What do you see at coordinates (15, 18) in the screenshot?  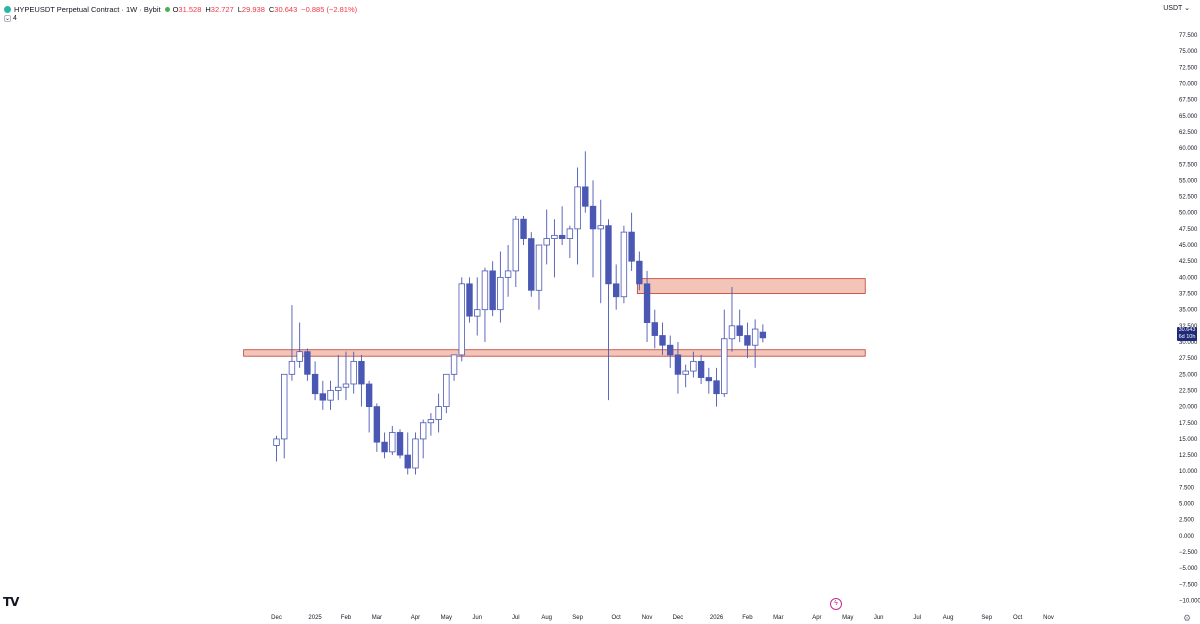 I see `indicator-count: 4` at bounding box center [15, 18].